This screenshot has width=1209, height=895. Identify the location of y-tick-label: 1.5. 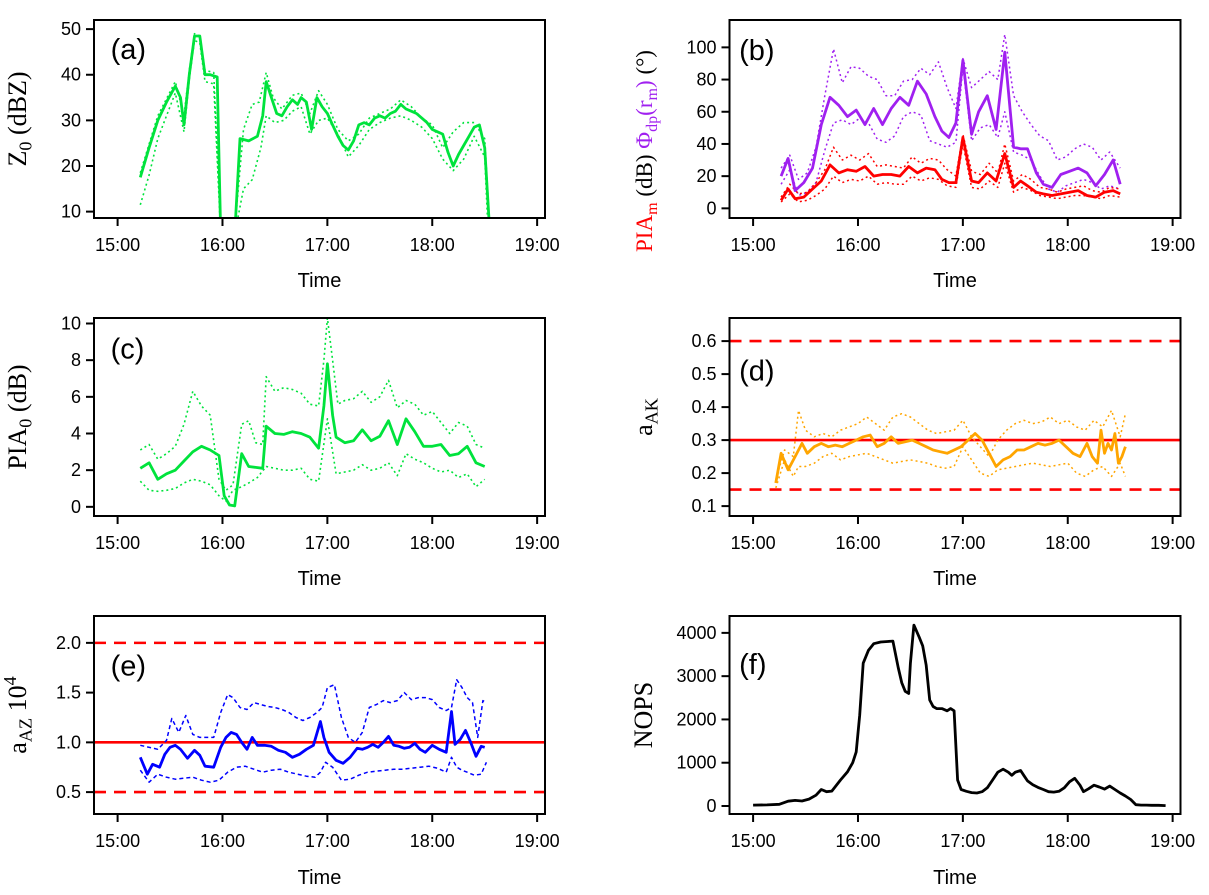
(68, 693).